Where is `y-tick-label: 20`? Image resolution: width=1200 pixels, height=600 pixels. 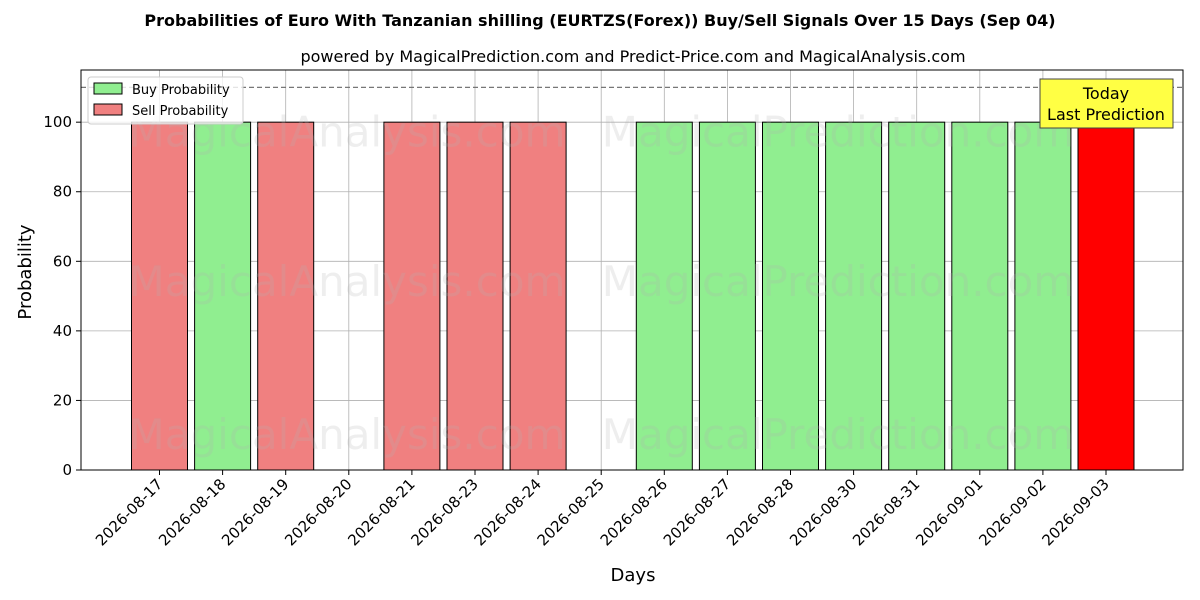 y-tick-label: 20 is located at coordinates (62, 400).